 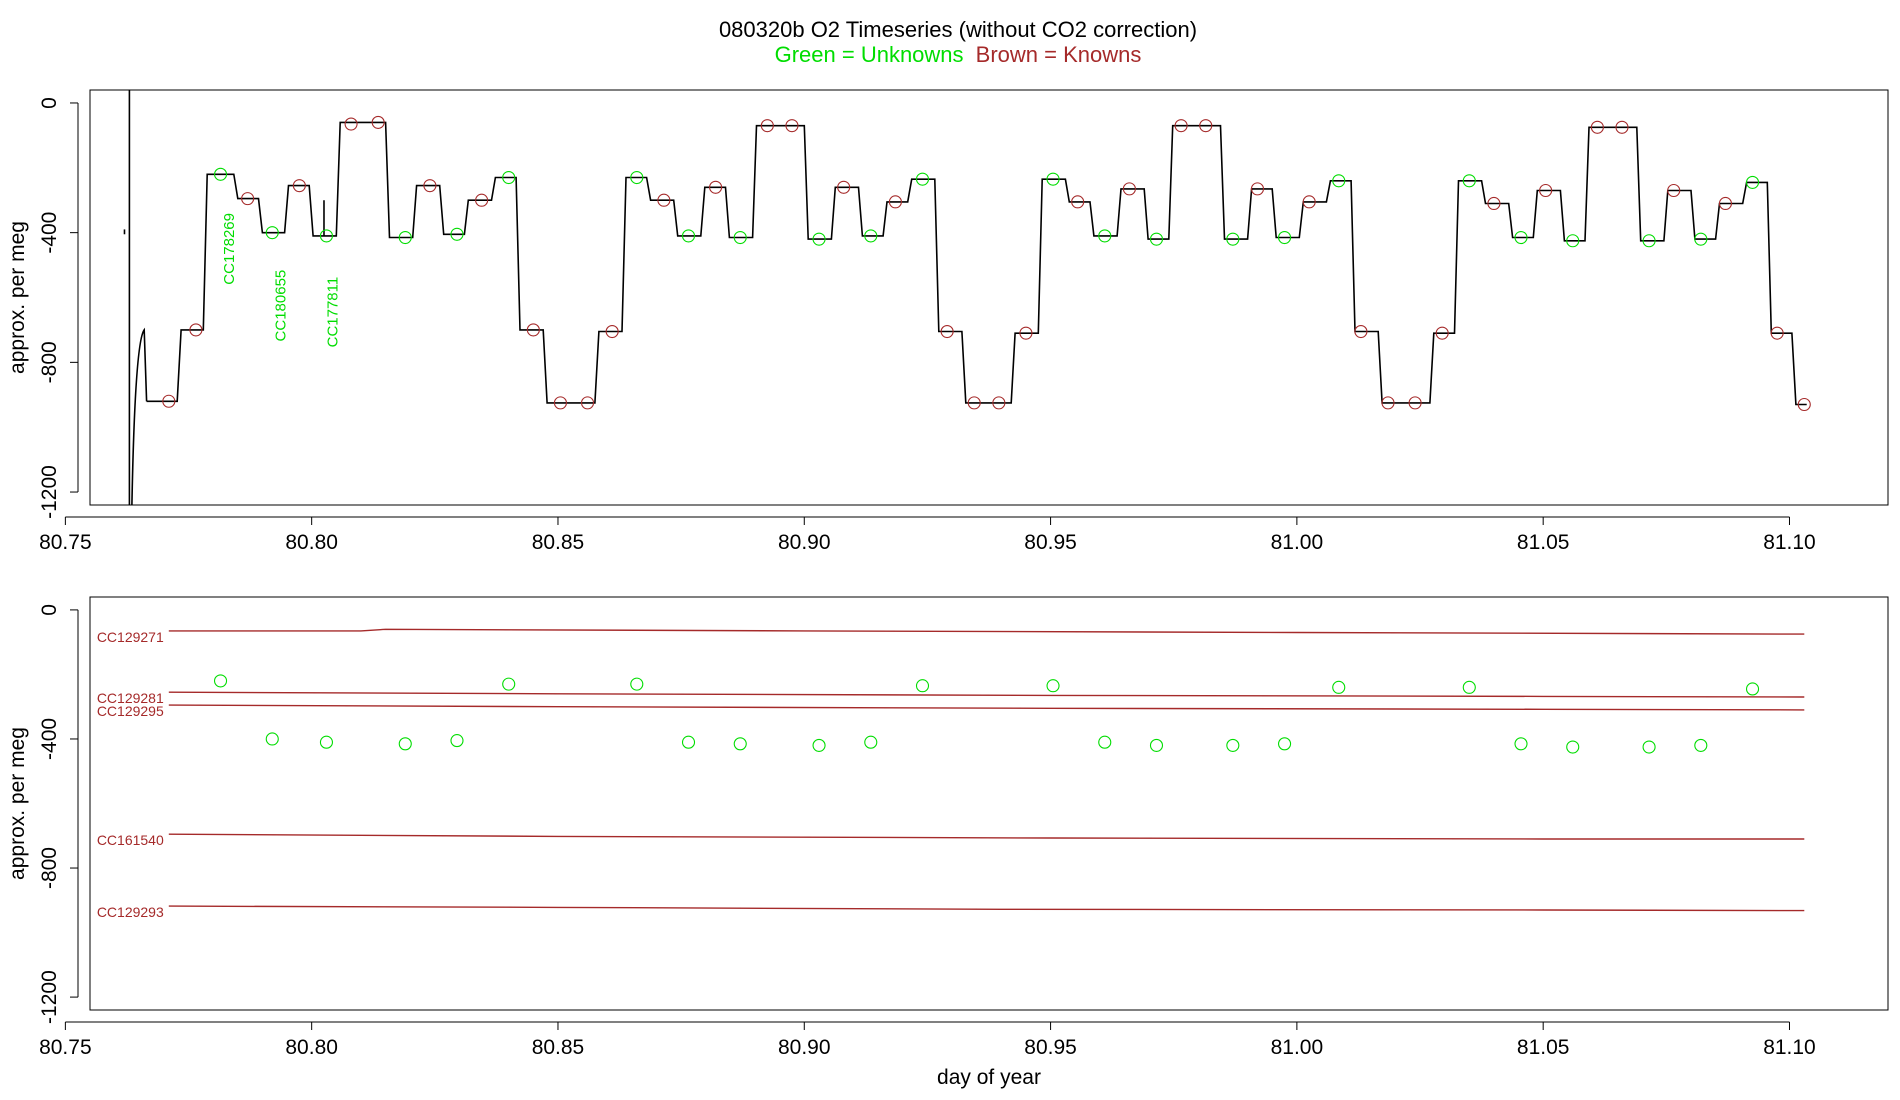 I want to click on sample-annotation: CC180655, so click(x=281, y=306).